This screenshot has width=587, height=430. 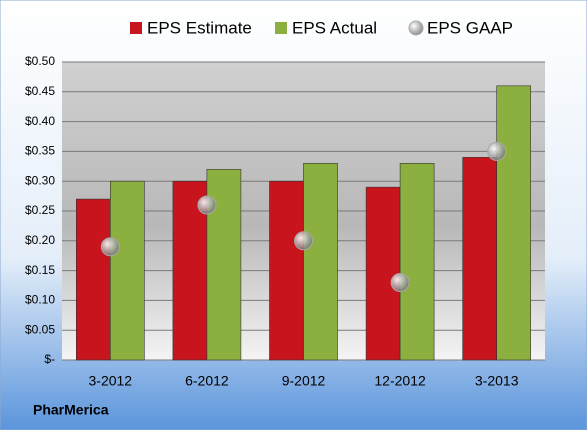 I want to click on legend-label: EPS Estimate, so click(x=199, y=27).